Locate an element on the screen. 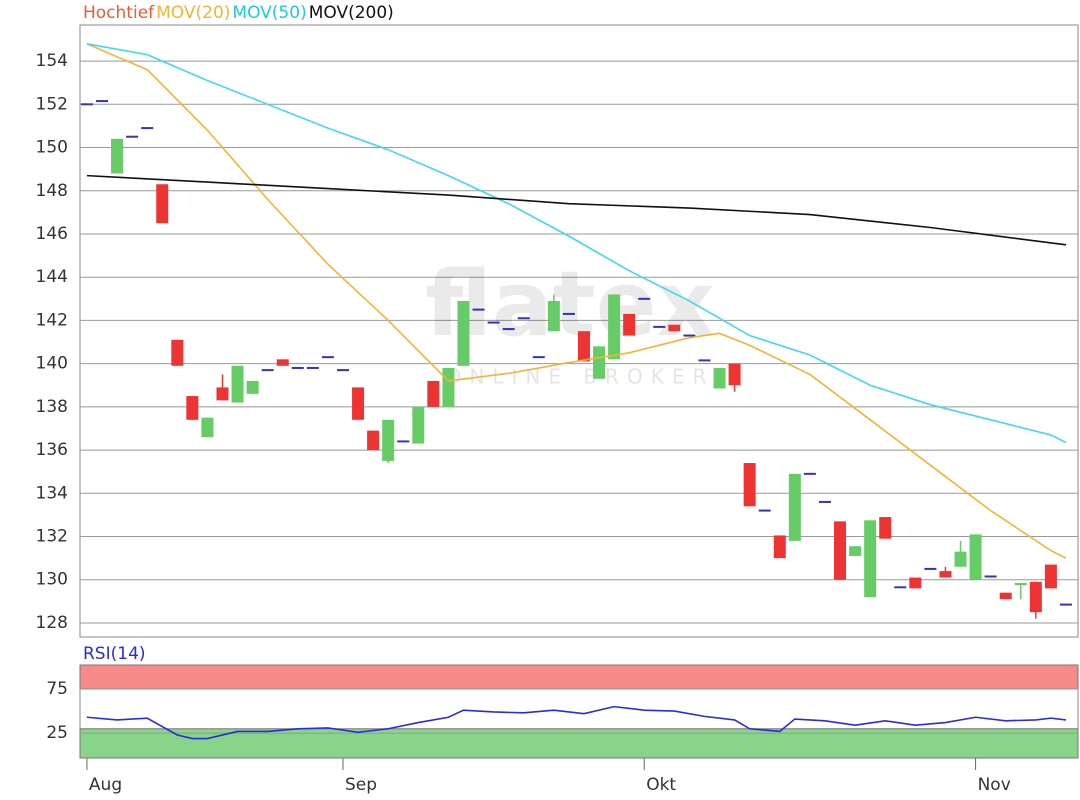 This screenshot has height=800, width=1080. legend-label: MOV(200) is located at coordinates (351, 13).